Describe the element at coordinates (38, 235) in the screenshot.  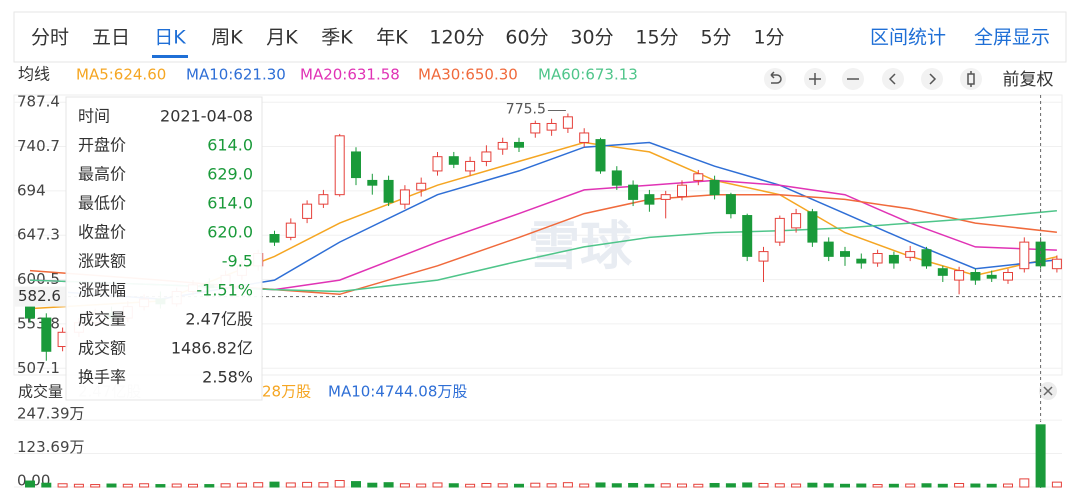
I see `y-tick-label: 647.3` at that location.